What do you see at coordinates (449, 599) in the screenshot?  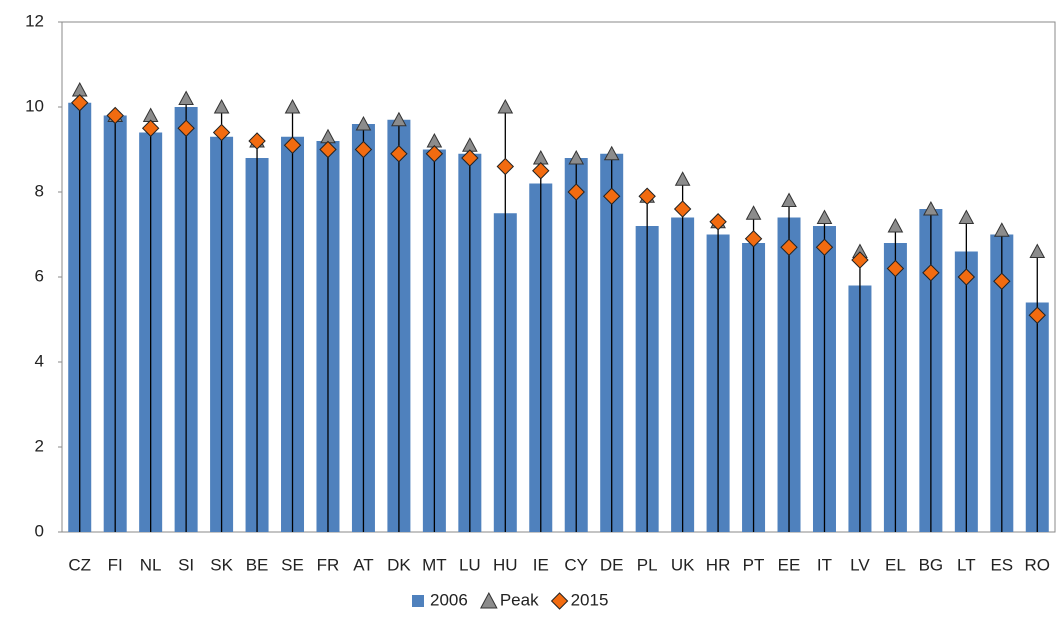 I see `legend-label: 2006` at bounding box center [449, 599].